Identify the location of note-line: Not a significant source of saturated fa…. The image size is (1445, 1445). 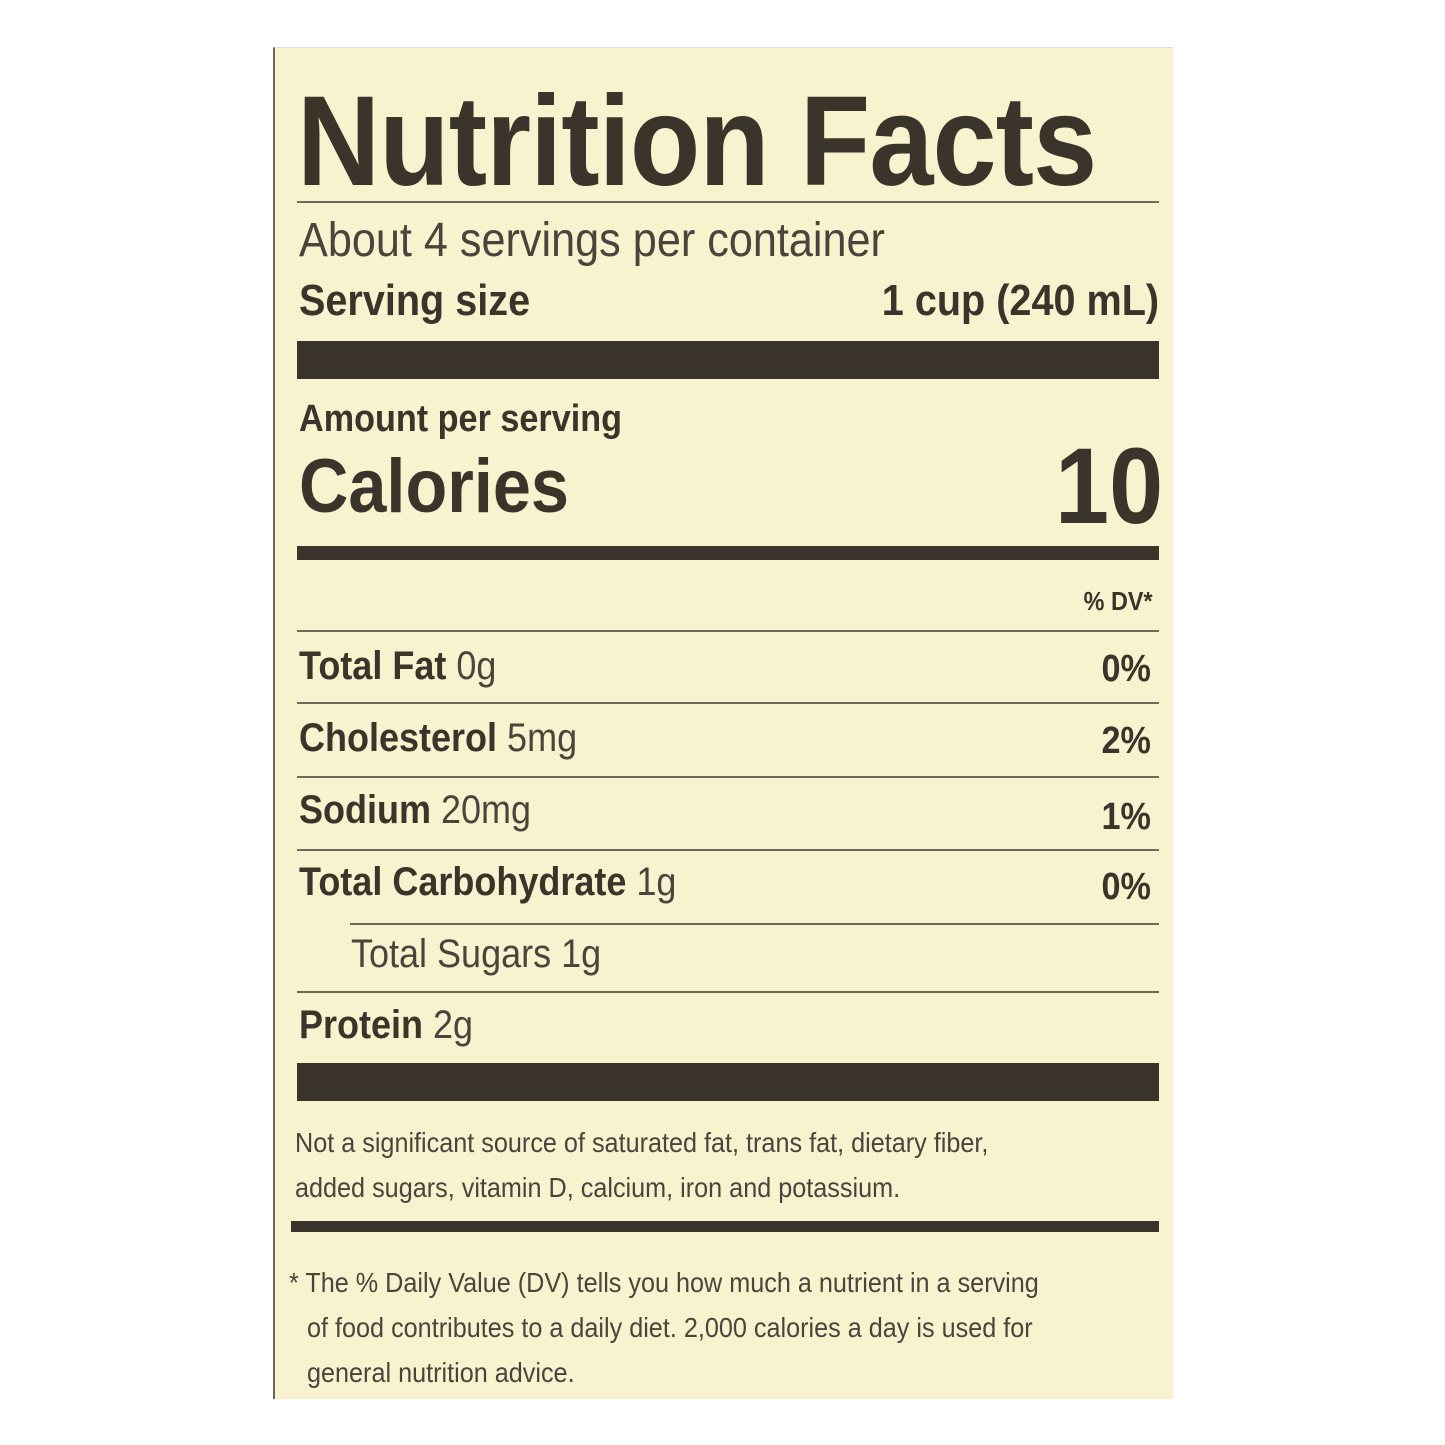
(642, 1142).